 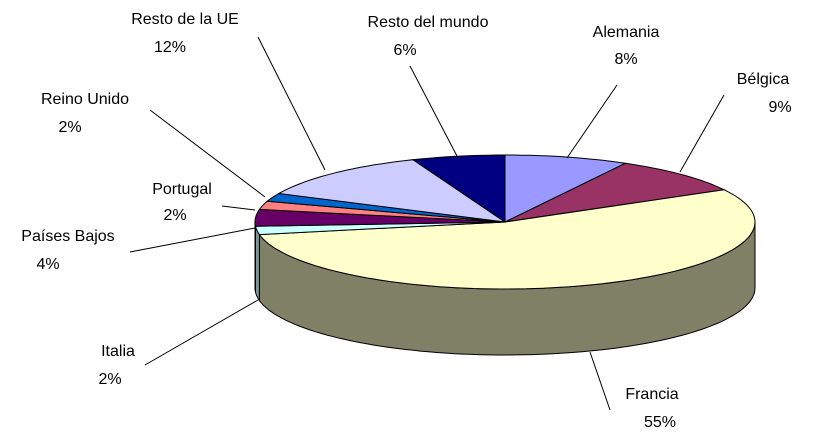 What do you see at coordinates (85, 99) in the screenshot?
I see `slice-label: Reino Unido` at bounding box center [85, 99].